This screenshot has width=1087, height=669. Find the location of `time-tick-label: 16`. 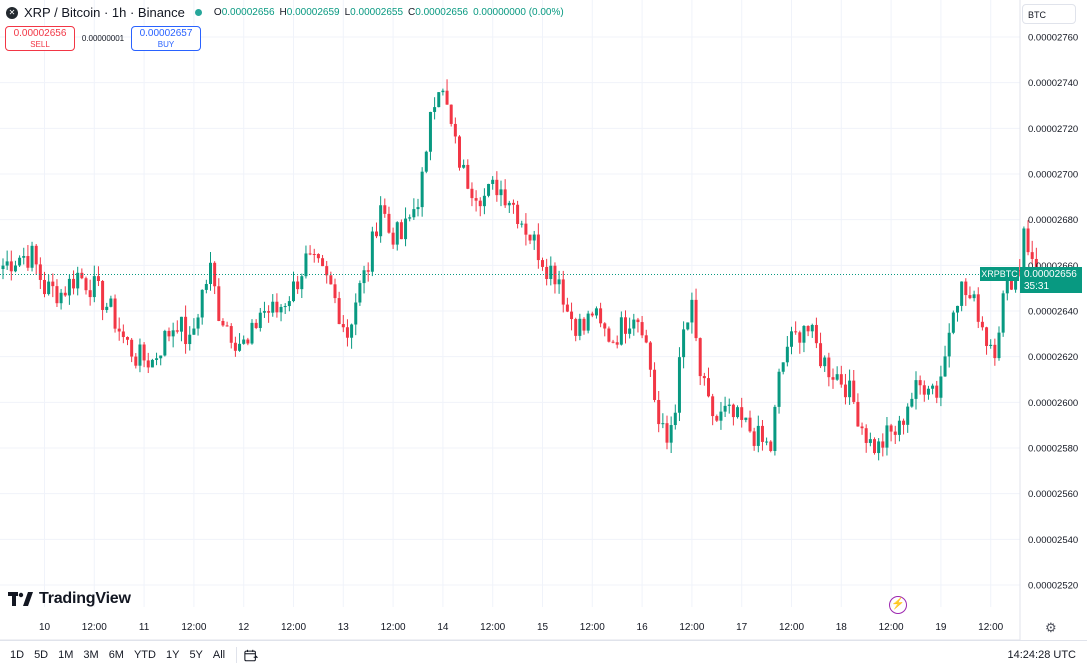

time-tick-label: 16 is located at coordinates (643, 627).